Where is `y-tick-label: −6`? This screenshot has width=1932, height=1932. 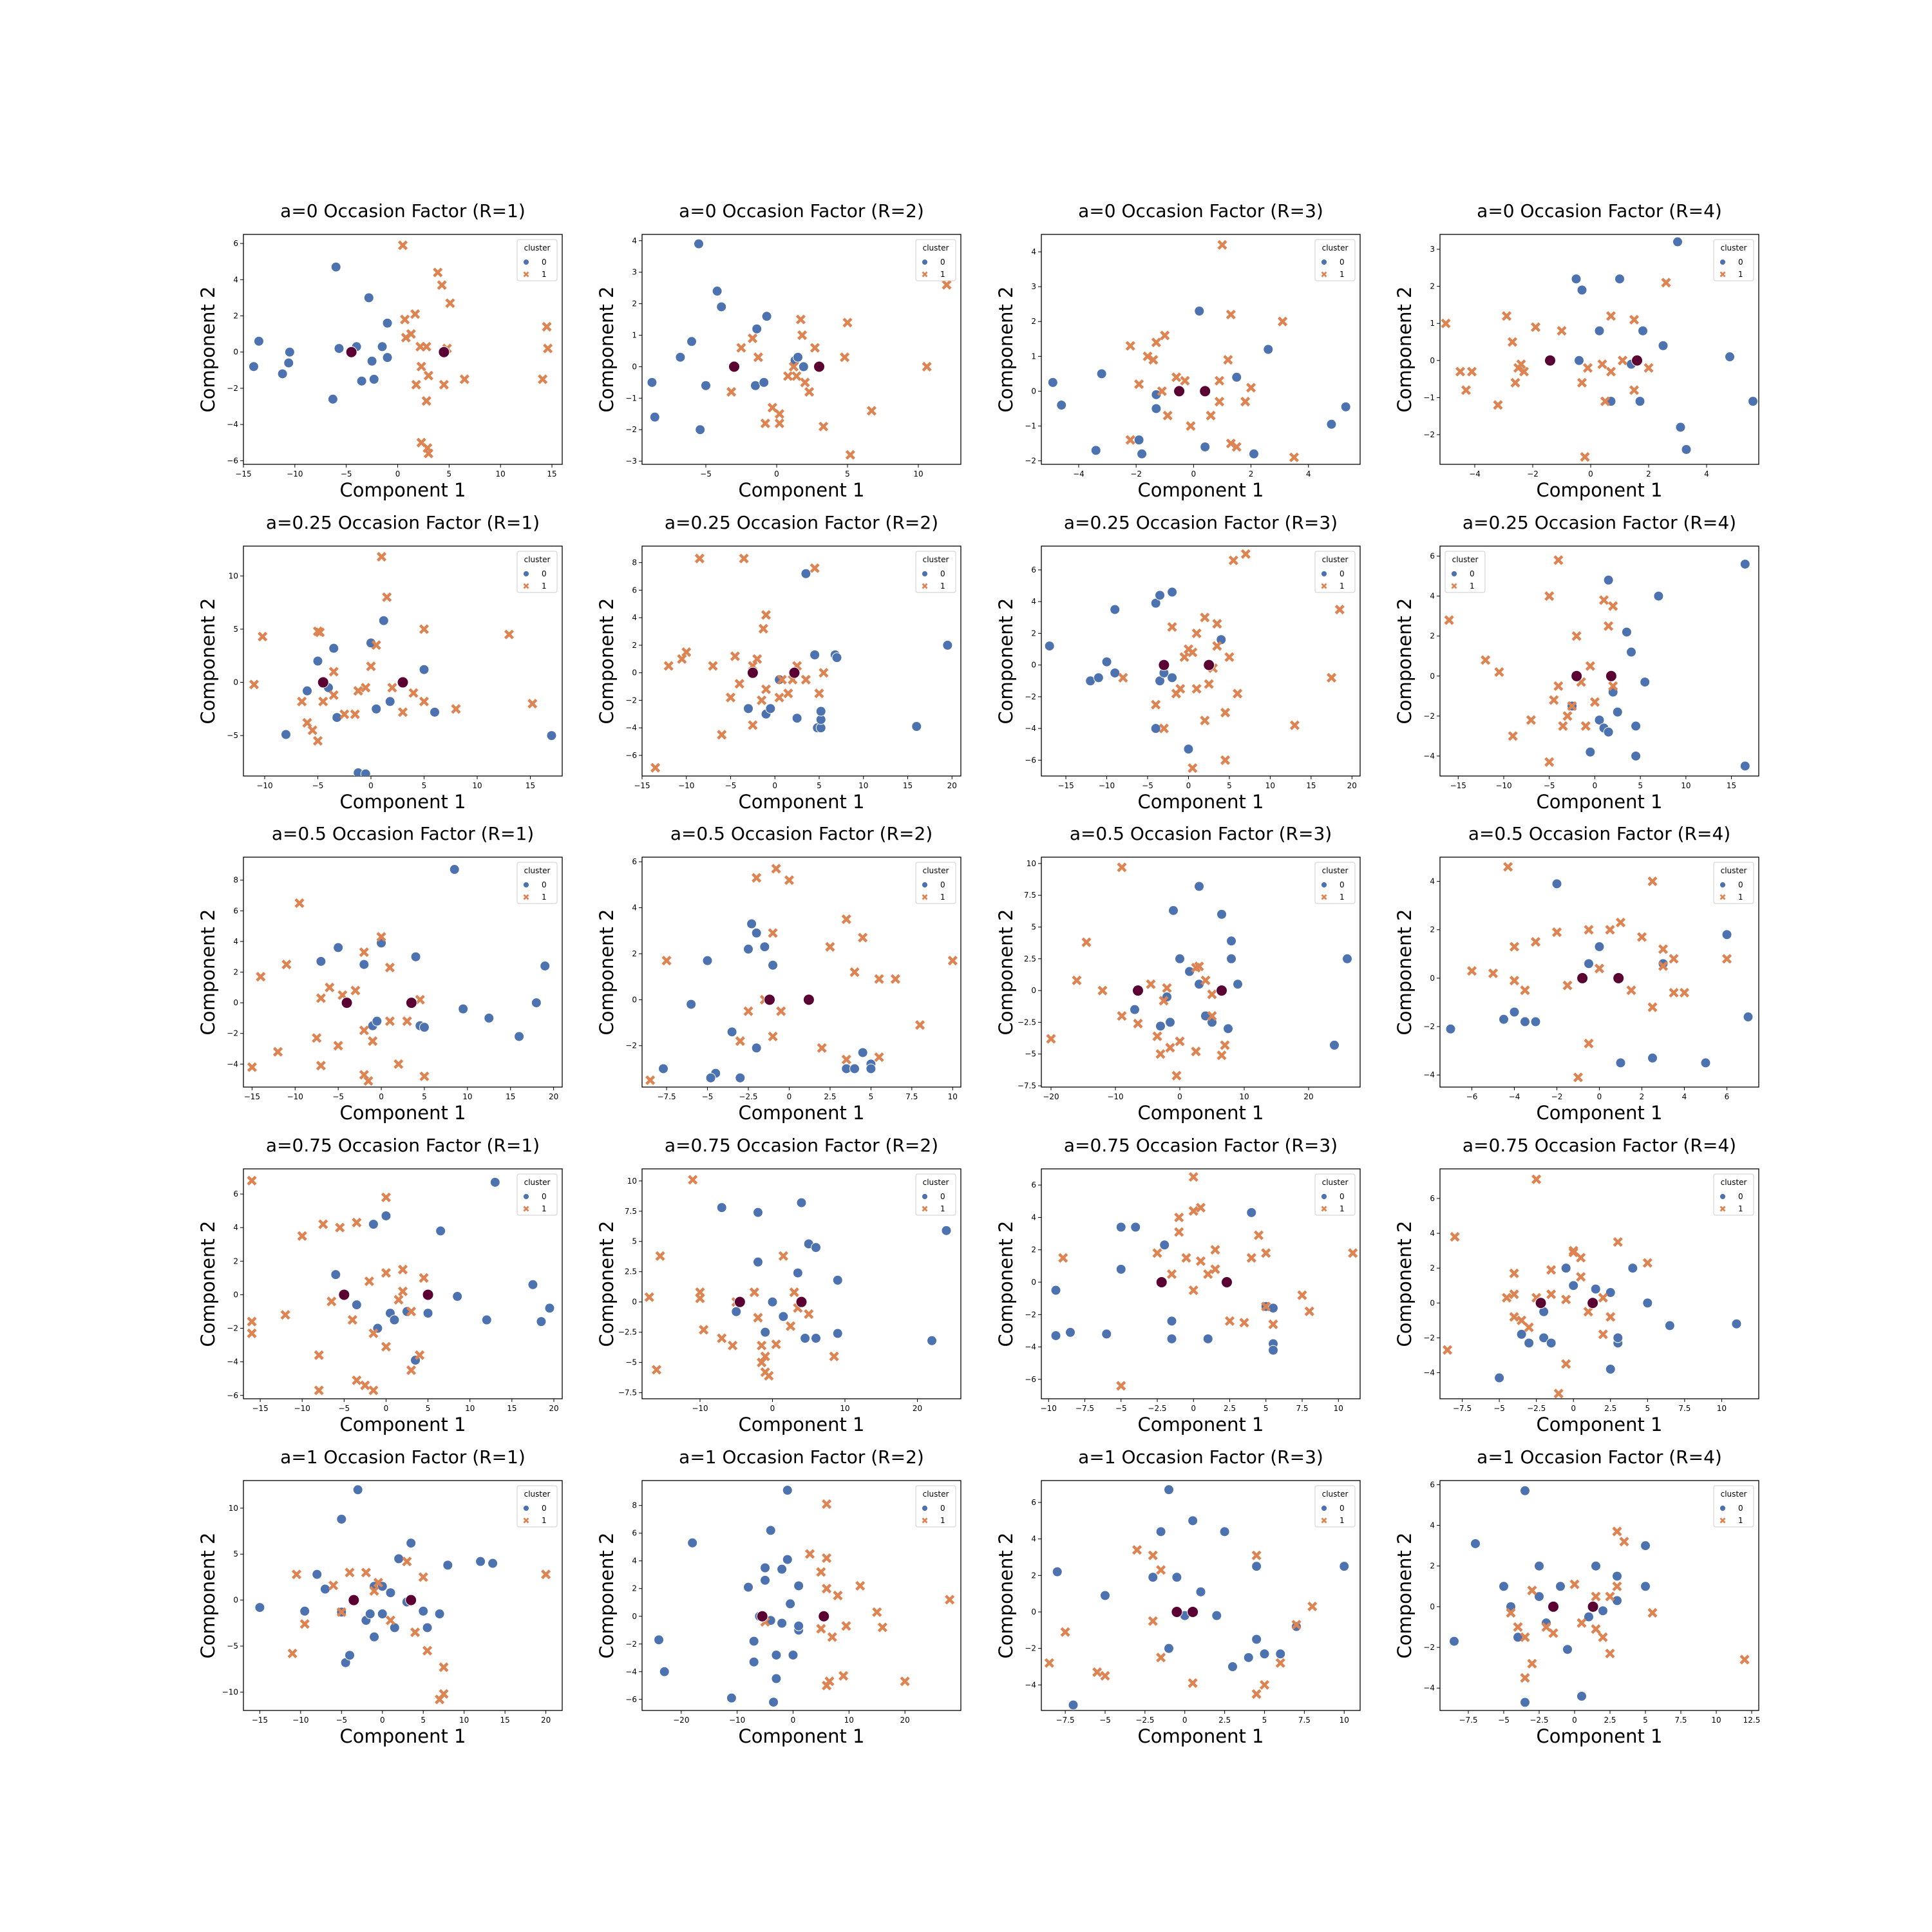
y-tick-label: −6 is located at coordinates (232, 461).